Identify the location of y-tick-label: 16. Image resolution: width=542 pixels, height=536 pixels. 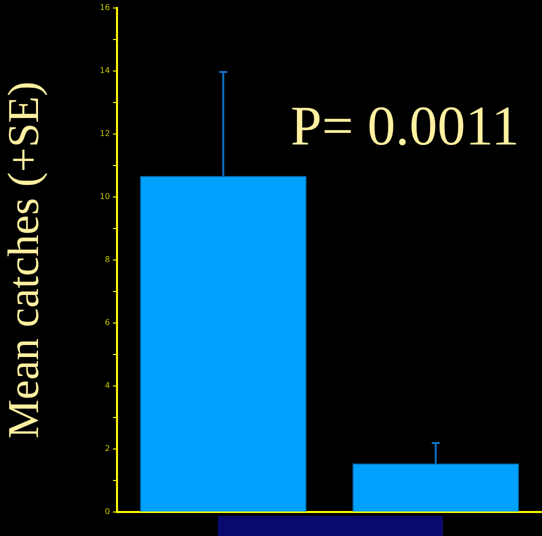
(105, 7).